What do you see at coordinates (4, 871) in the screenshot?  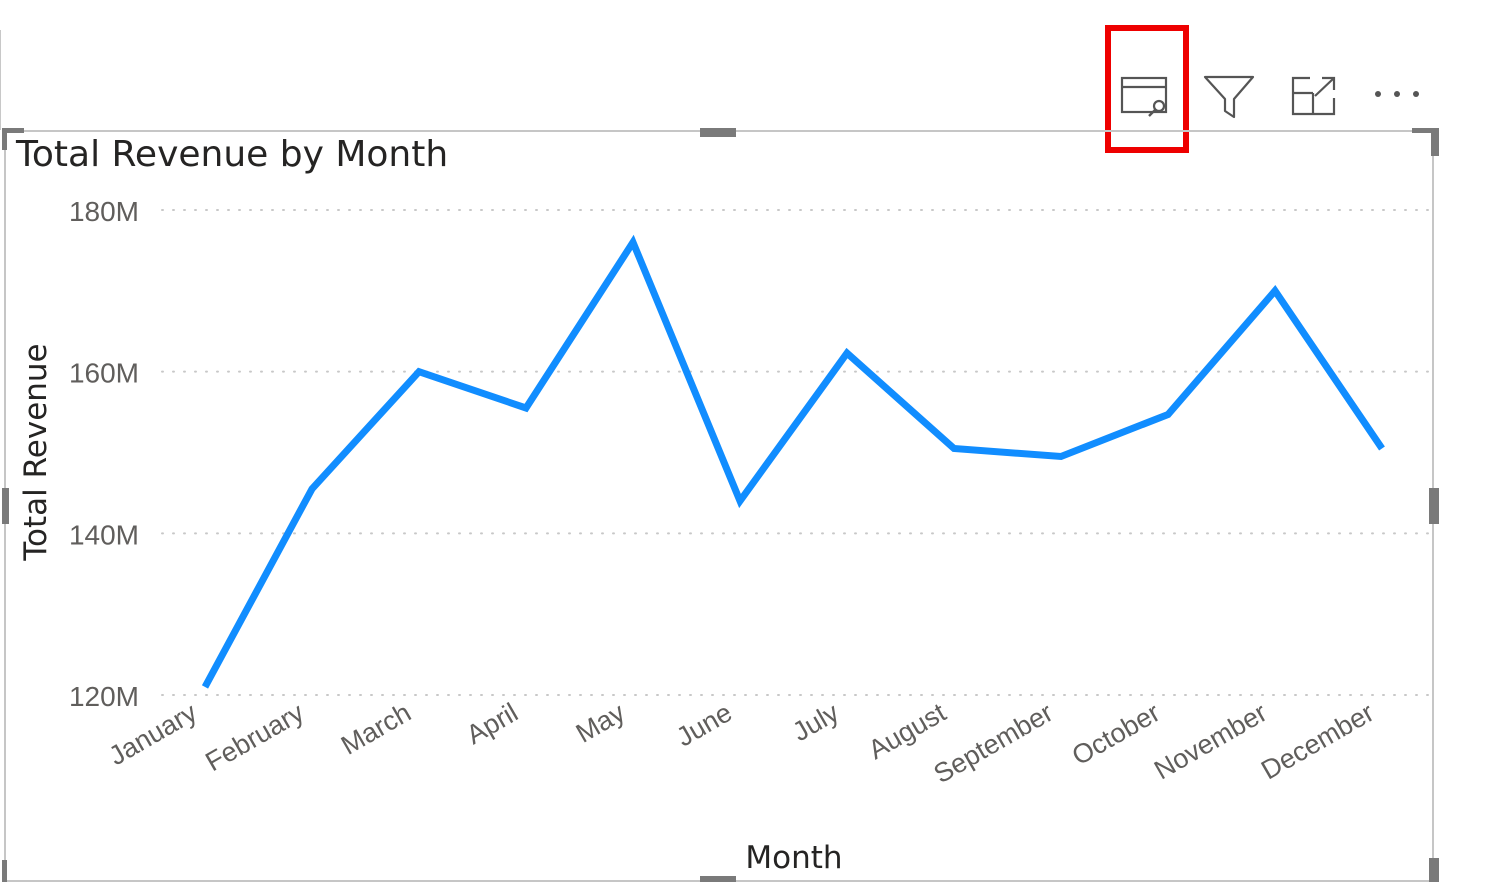 I see `resize-handle-bottom-left` at bounding box center [4, 871].